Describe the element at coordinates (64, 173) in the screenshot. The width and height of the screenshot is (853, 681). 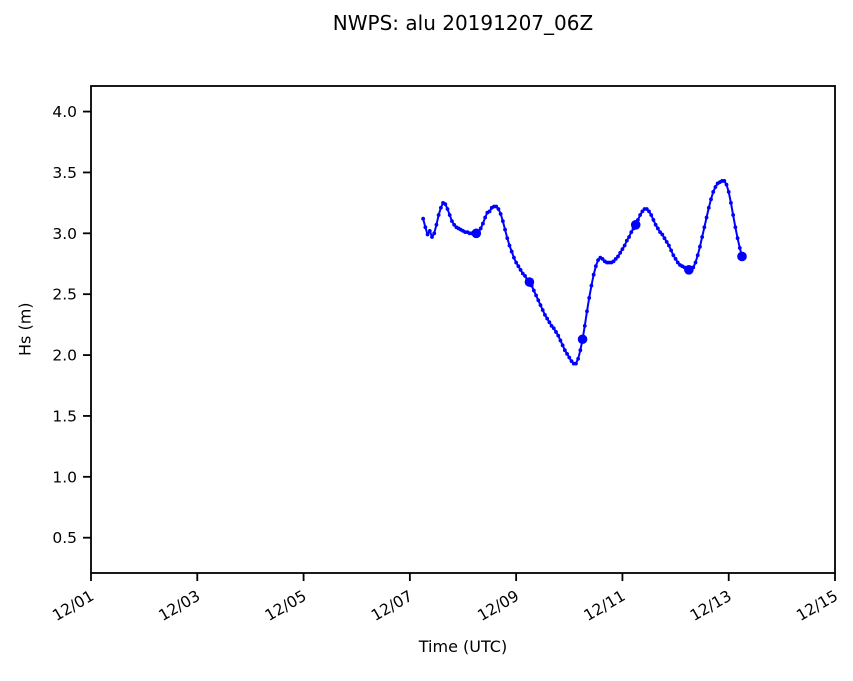
I see `y-tick-label: 3.5` at that location.